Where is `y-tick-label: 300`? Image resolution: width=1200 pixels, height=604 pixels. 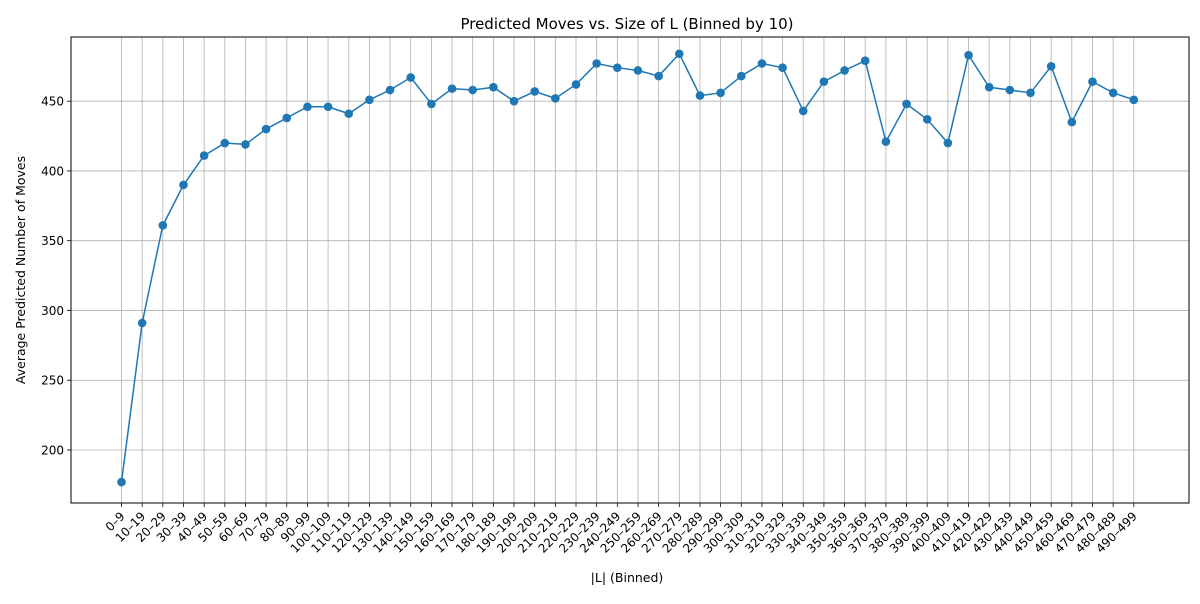 y-tick-label: 300 is located at coordinates (52, 311).